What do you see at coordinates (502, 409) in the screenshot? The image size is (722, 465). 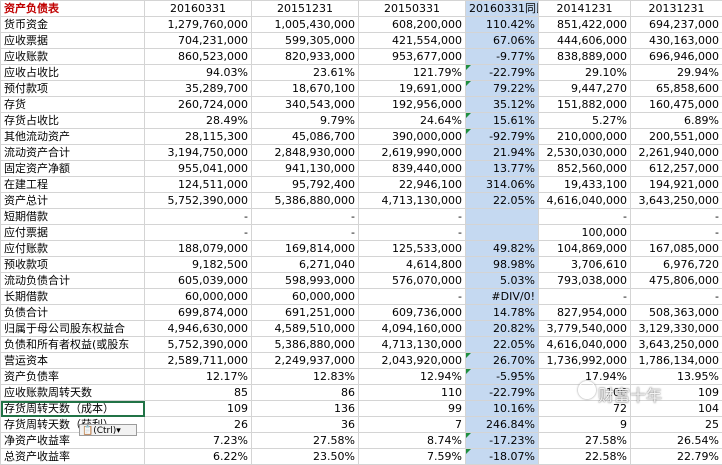 I see `value-cell: 10.16%` at bounding box center [502, 409].